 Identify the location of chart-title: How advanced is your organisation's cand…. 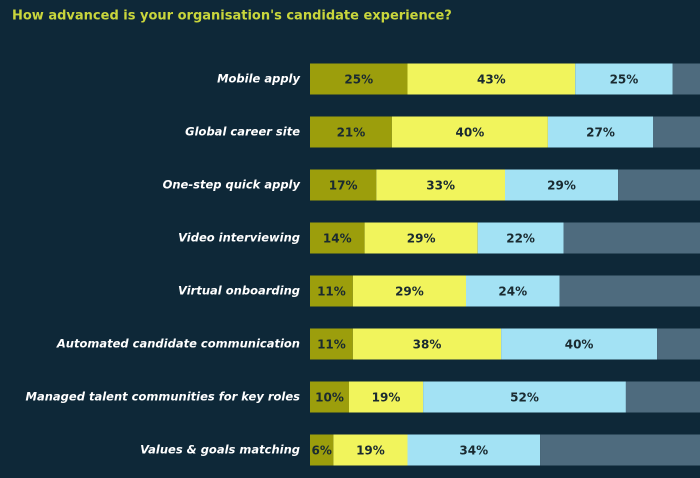
(232, 16).